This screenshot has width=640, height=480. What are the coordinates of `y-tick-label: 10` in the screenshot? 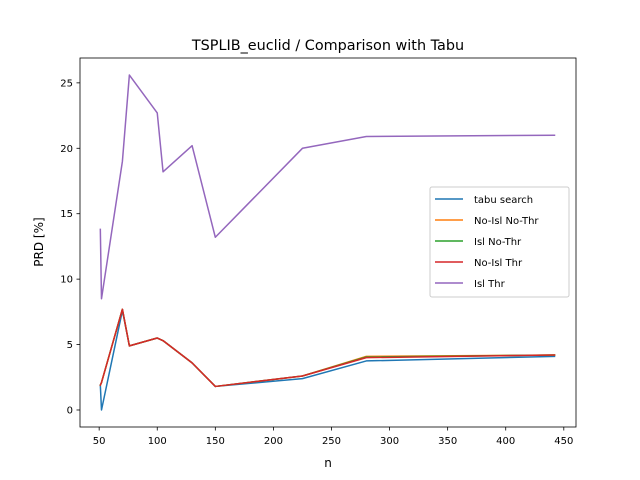 It's located at (66, 280).